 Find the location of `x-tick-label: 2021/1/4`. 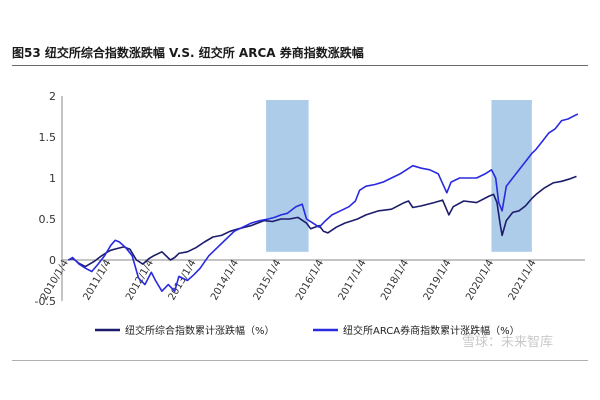

x-tick-label: 2021/1/4 is located at coordinates (523, 280).